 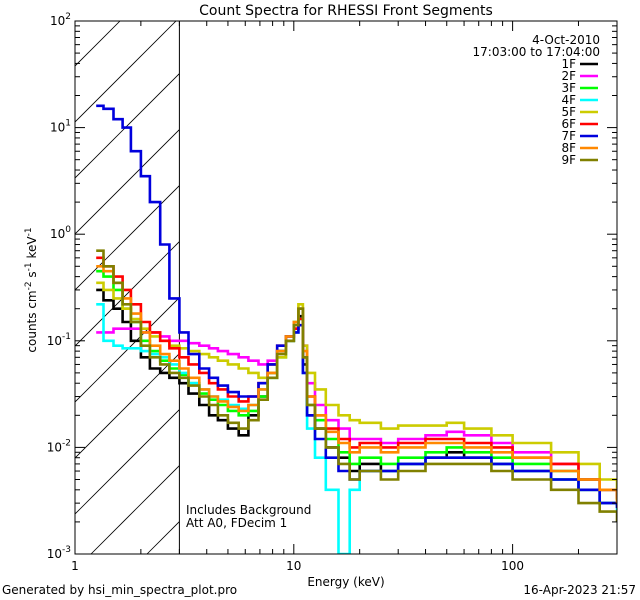 I want to click on y-tick-label: 10⁻¹, so click(x=59, y=340).